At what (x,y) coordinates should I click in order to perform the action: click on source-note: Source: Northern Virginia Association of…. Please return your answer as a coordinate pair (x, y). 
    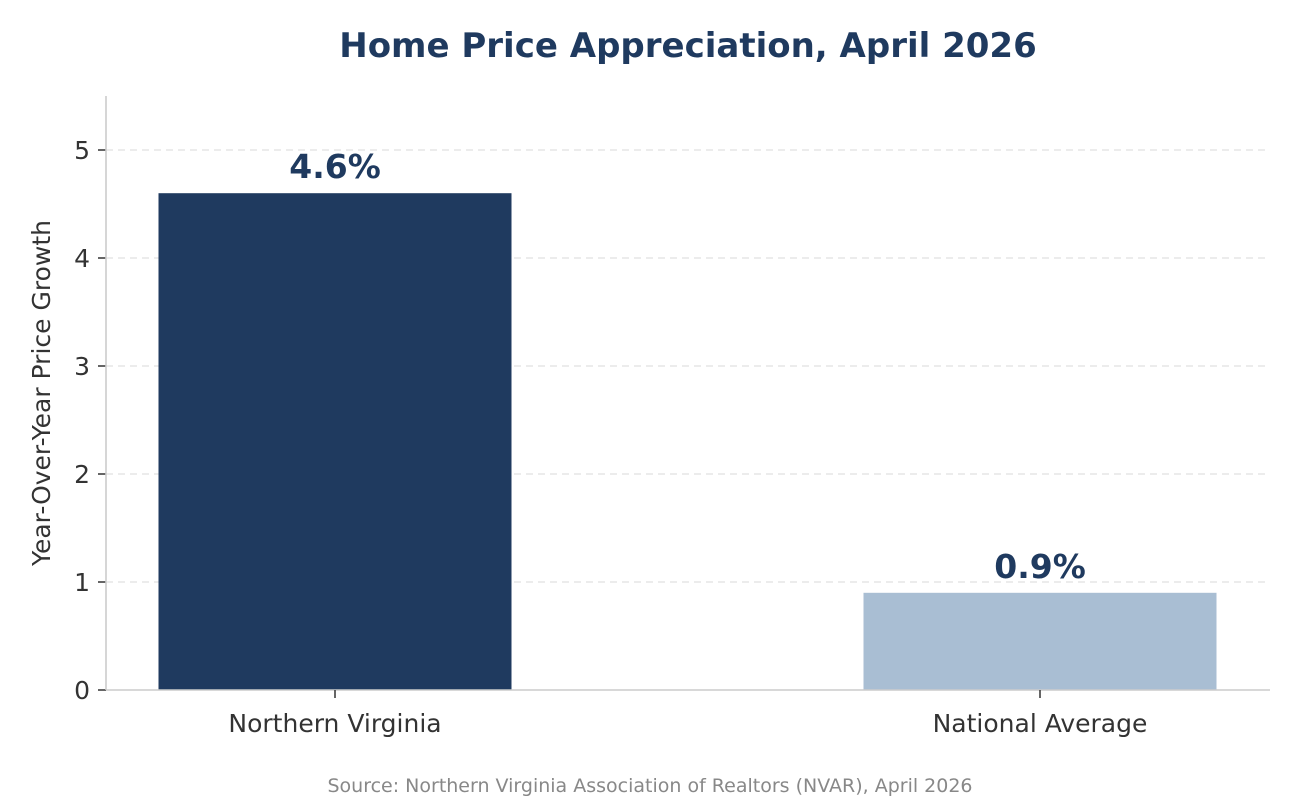
    Looking at the image, I should click on (649, 786).